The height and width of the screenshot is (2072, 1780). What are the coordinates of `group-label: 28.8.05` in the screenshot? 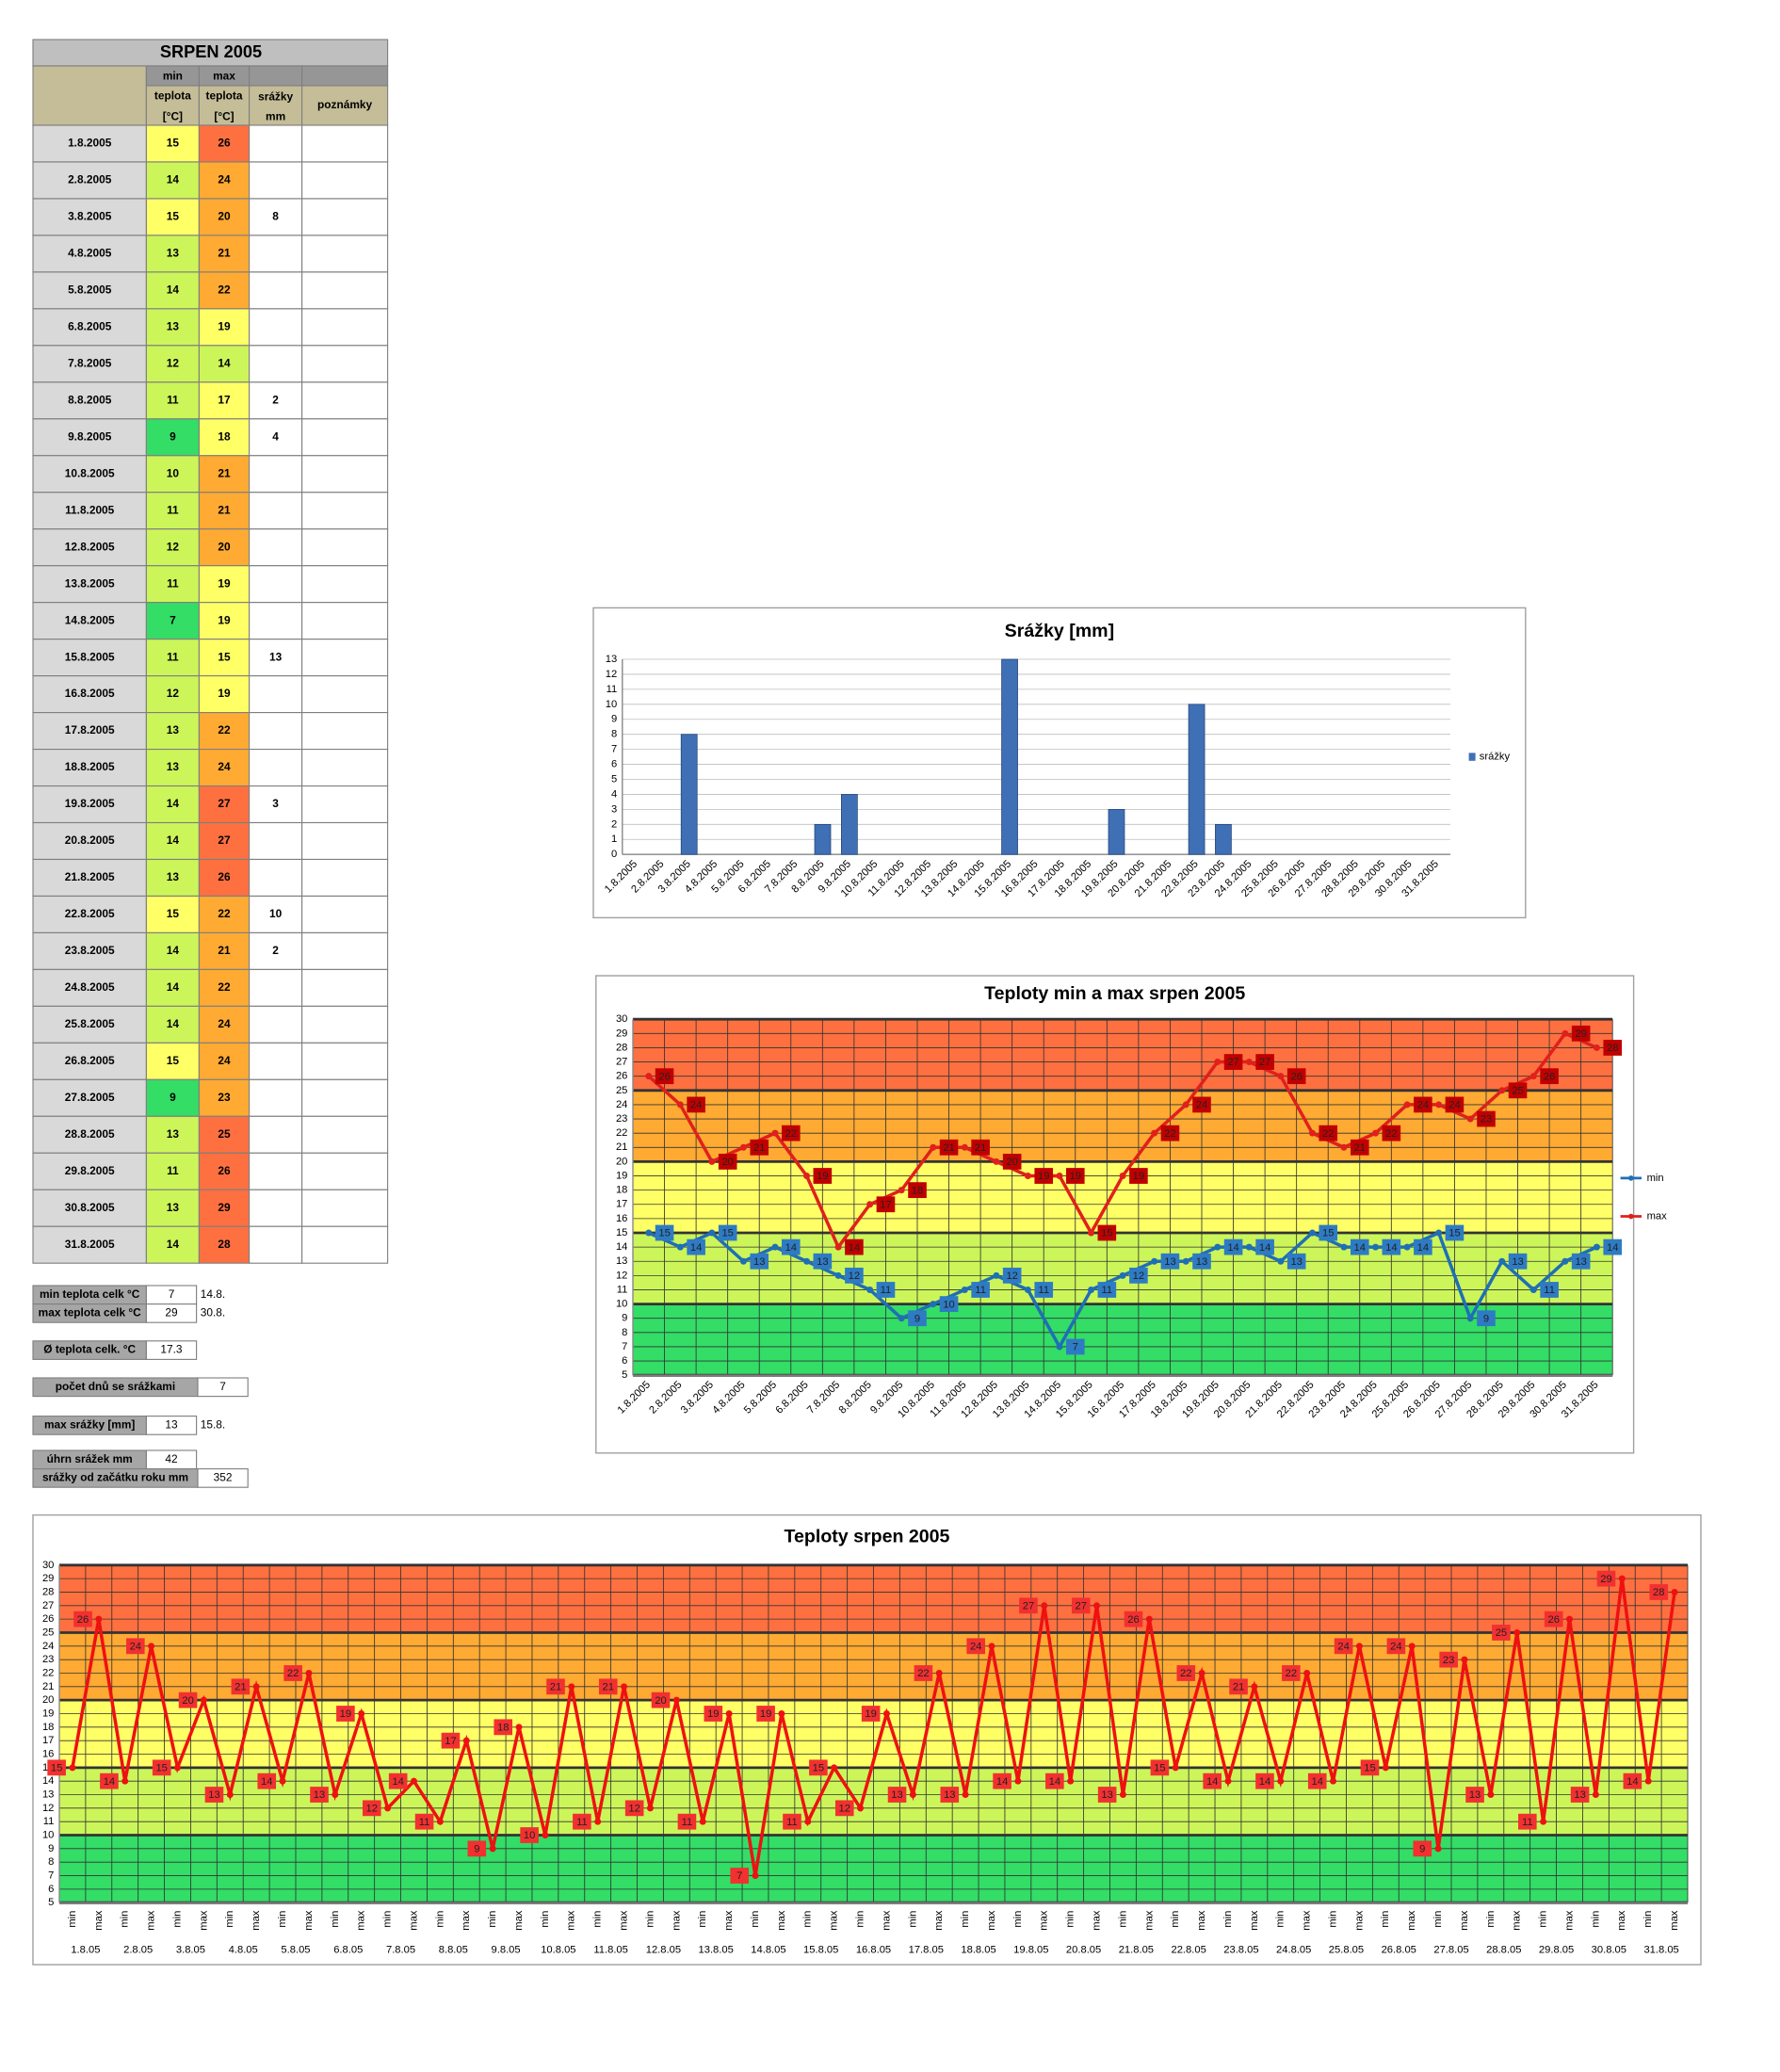 It's located at (1503, 1950).